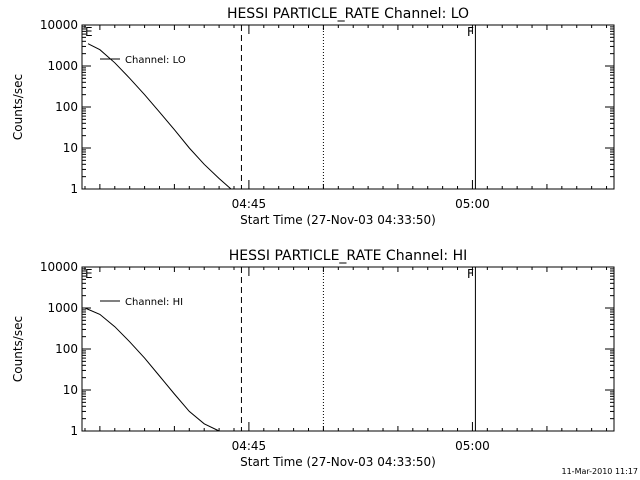 The width and height of the screenshot is (640, 480). I want to click on legend-label: Channel: LO, so click(155, 60).